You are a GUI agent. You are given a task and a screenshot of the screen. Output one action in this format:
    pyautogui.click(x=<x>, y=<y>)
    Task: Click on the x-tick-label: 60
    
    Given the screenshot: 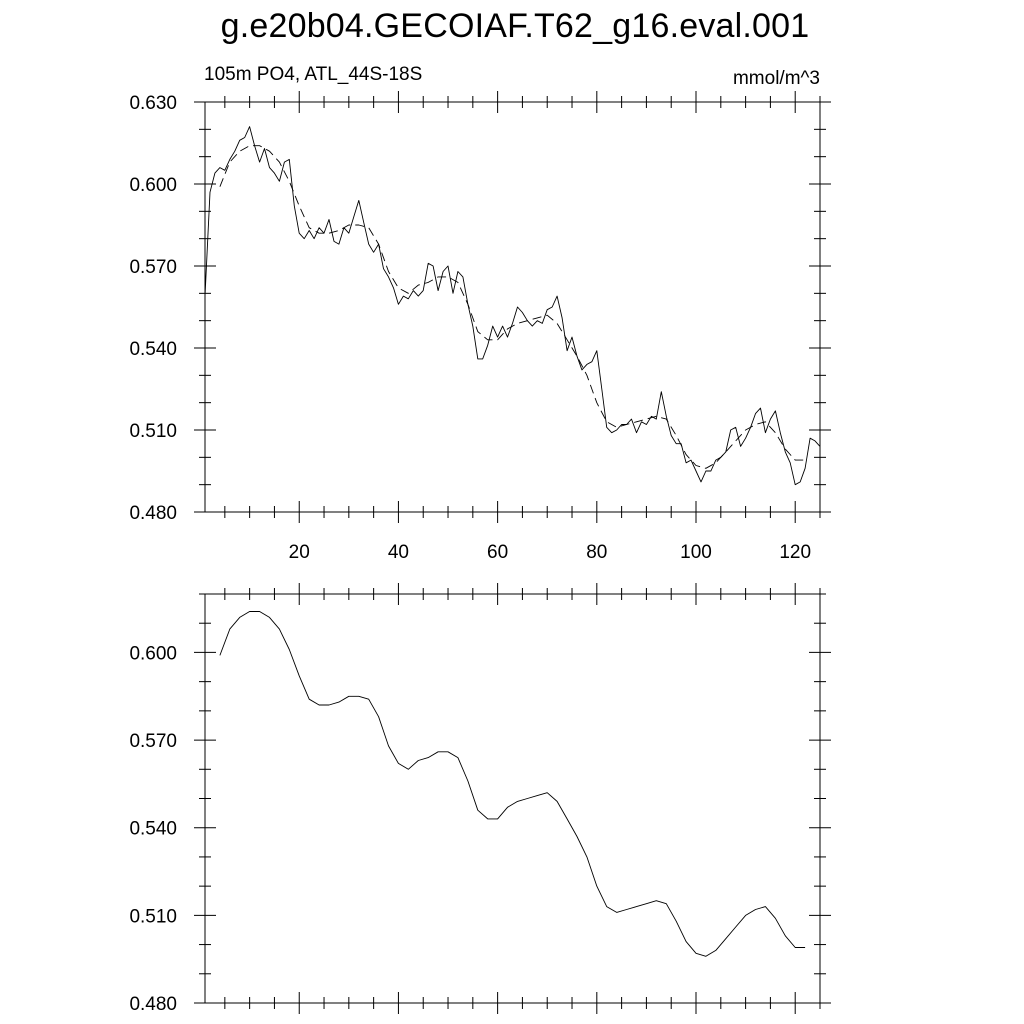 What is the action you would take?
    pyautogui.click(x=497, y=552)
    